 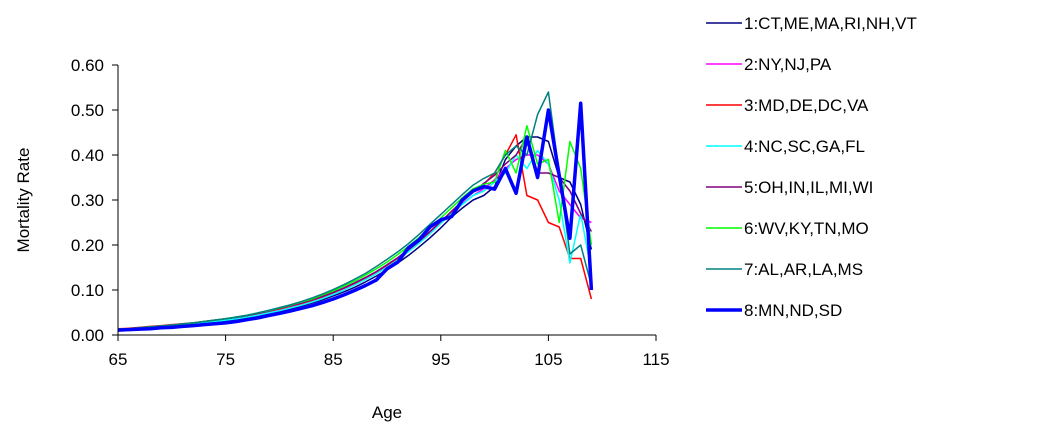 I want to click on y-tick-label: 0.00, so click(x=87, y=335).